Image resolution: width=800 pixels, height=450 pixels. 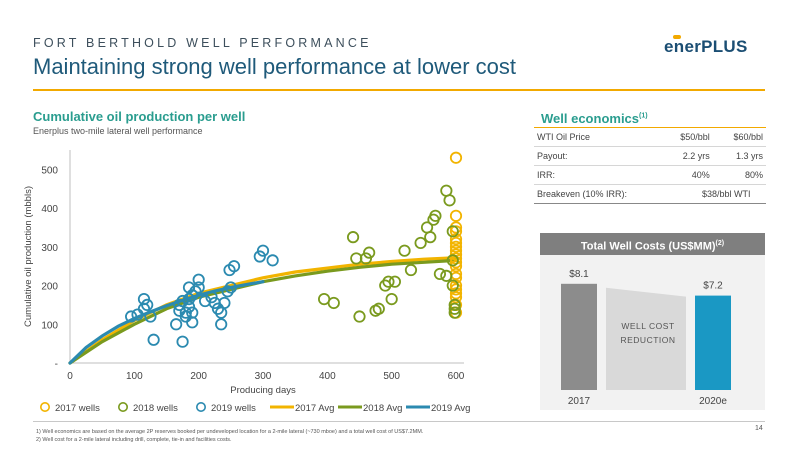 What do you see at coordinates (233, 408) in the screenshot?
I see `legend-label-2019-wells: 2019 wells` at bounding box center [233, 408].